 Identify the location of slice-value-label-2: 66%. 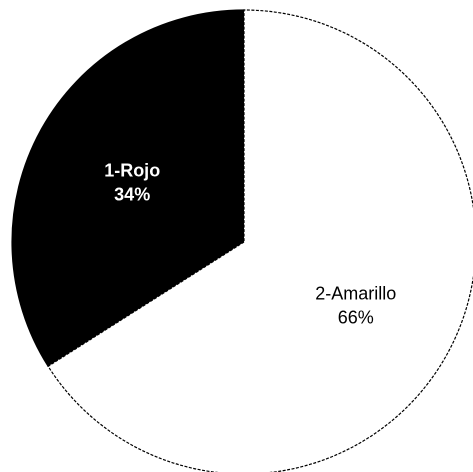
(356, 318).